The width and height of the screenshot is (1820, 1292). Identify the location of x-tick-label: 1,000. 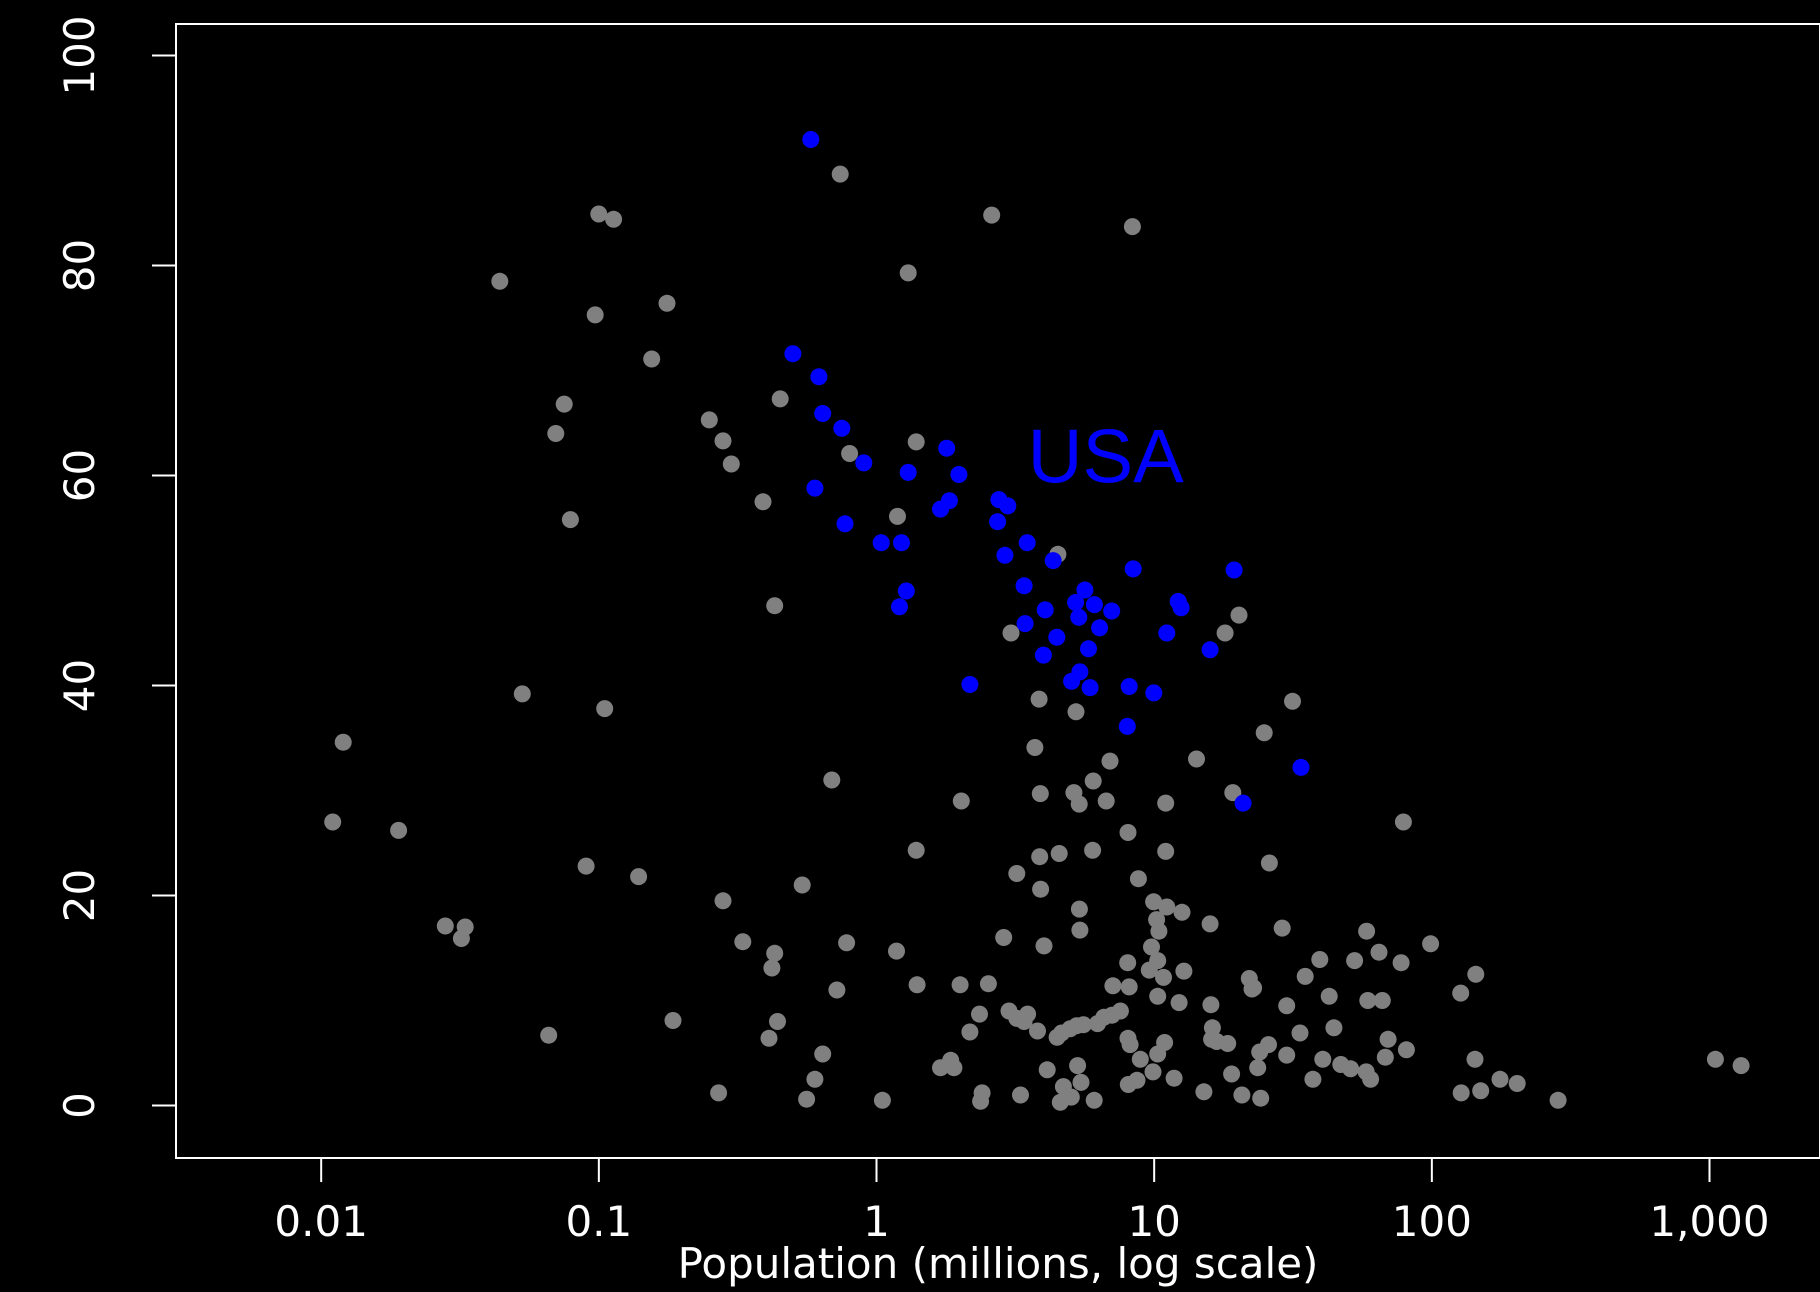
(1709, 1221).